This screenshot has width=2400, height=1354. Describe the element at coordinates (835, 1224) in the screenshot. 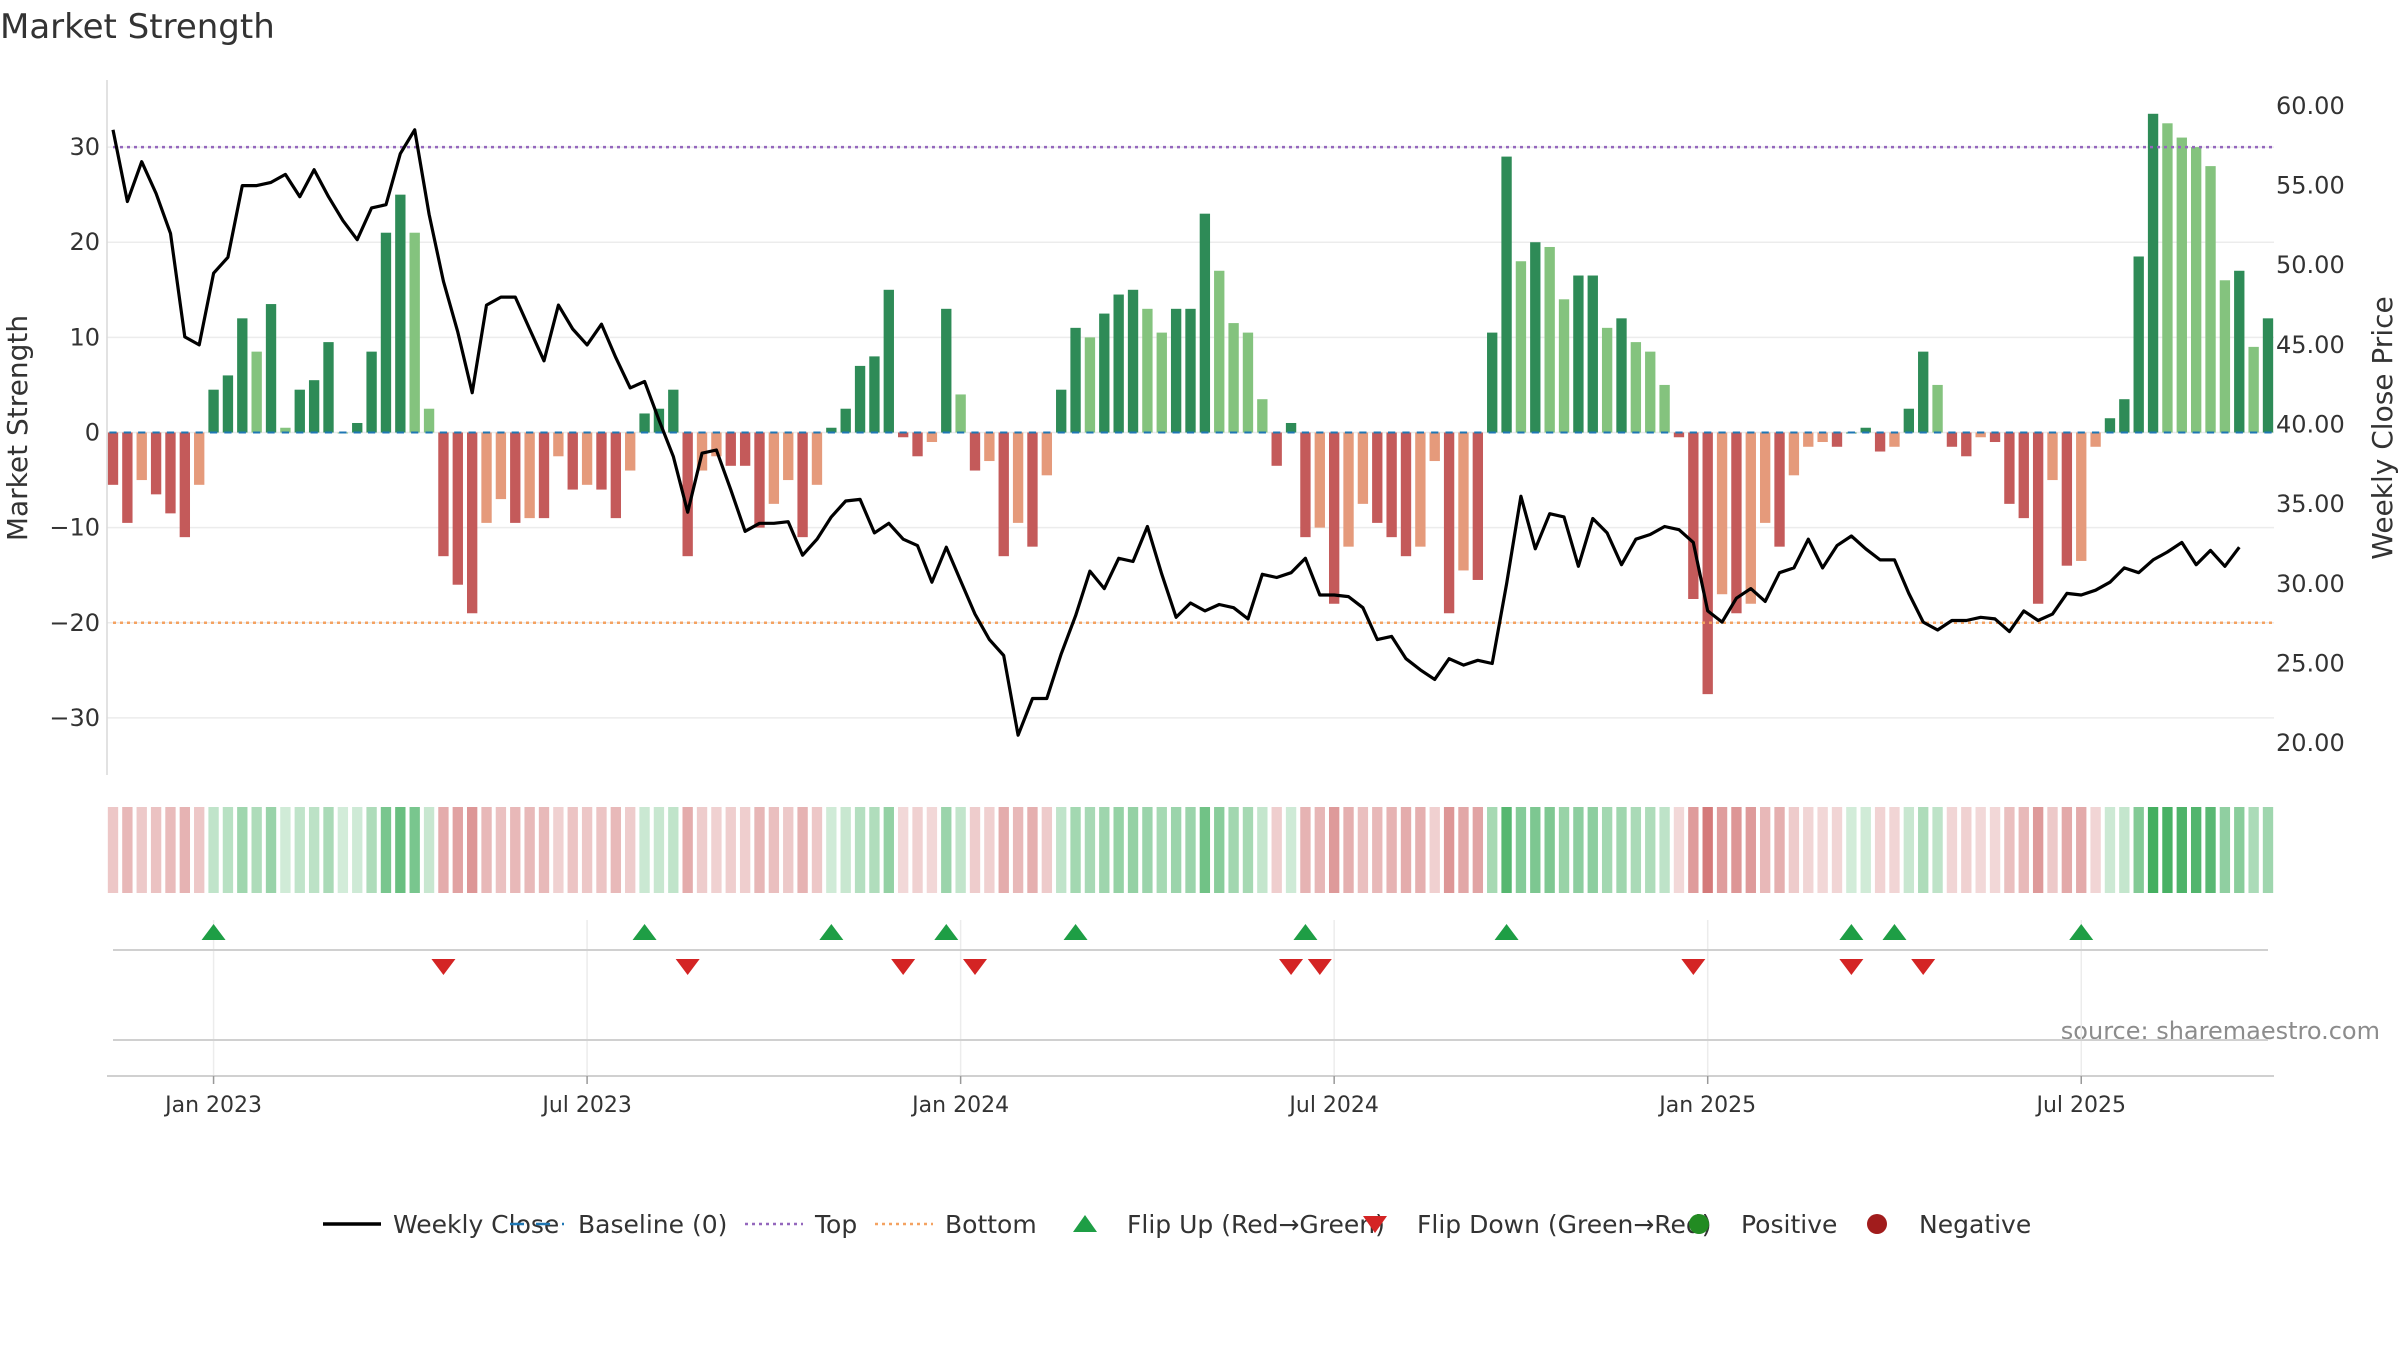

I see `legend-label: Top` at that location.